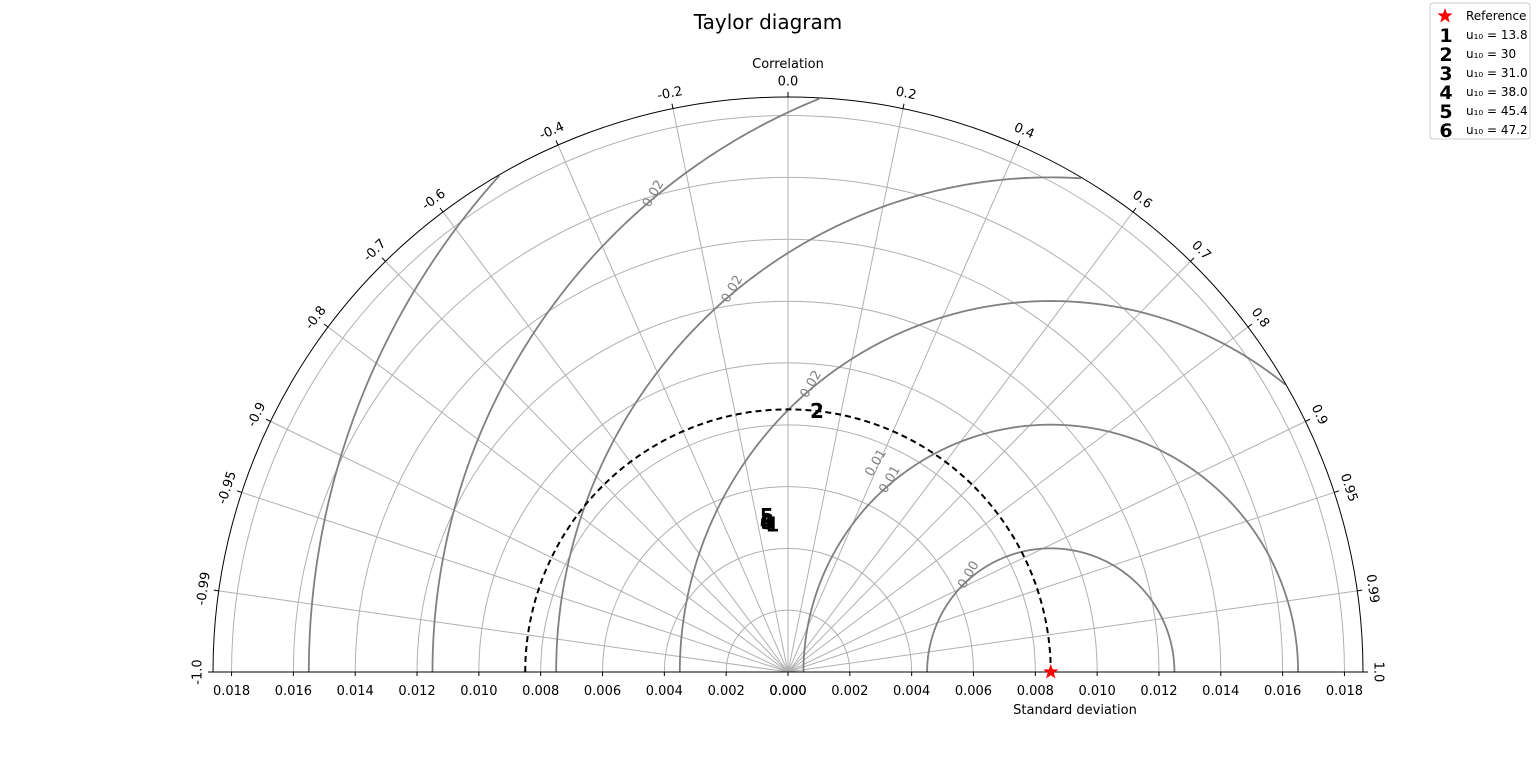  What do you see at coordinates (1445, 131) in the screenshot?
I see `legend-marker-6: 6` at bounding box center [1445, 131].